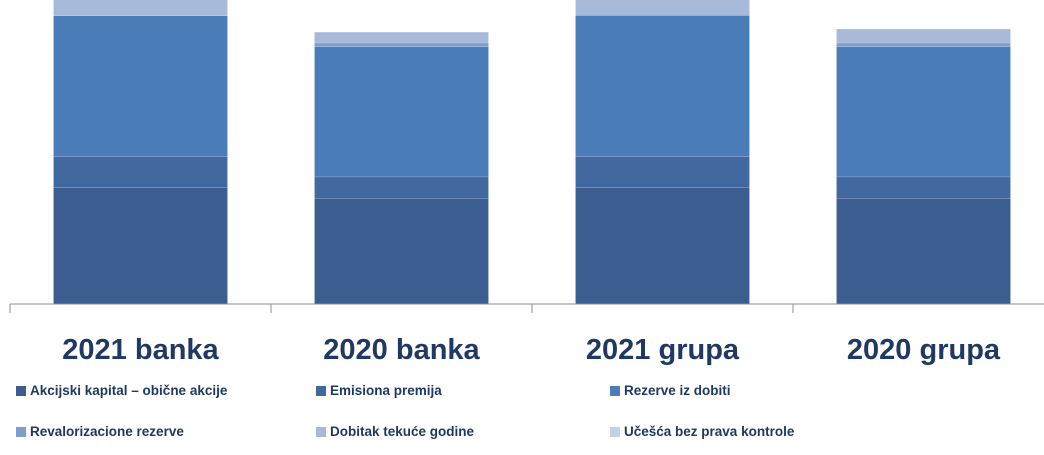  Describe the element at coordinates (531, 350) in the screenshot. I see `category-labels: 2021 banka 2020 banka 2021 grupa 2020 grupa` at that location.